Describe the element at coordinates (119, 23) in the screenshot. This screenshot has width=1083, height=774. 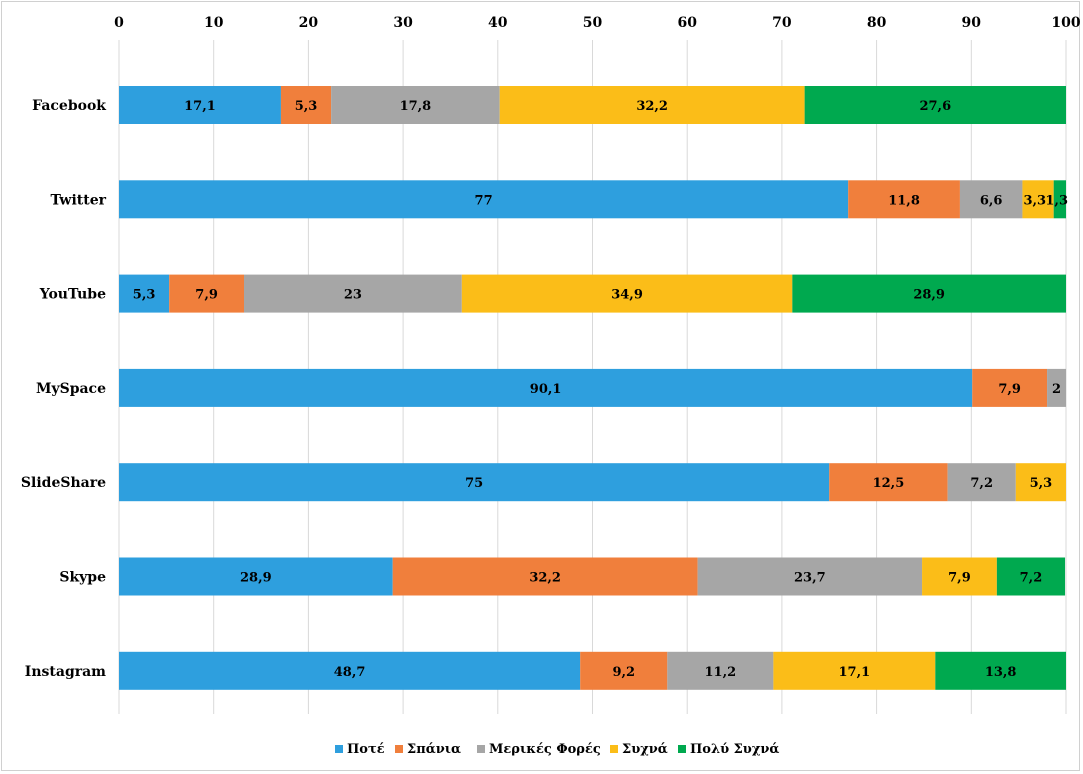
I see `x-tick-label: 0` at that location.